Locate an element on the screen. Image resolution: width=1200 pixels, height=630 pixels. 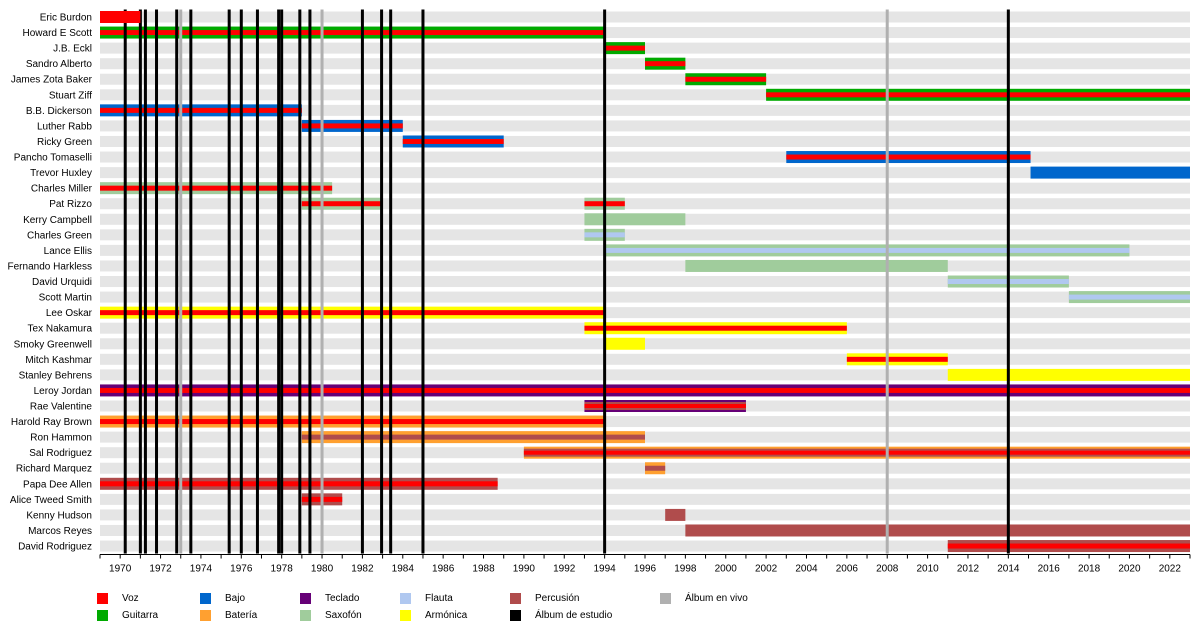
x-tick-label: 1976 is located at coordinates (241, 569).